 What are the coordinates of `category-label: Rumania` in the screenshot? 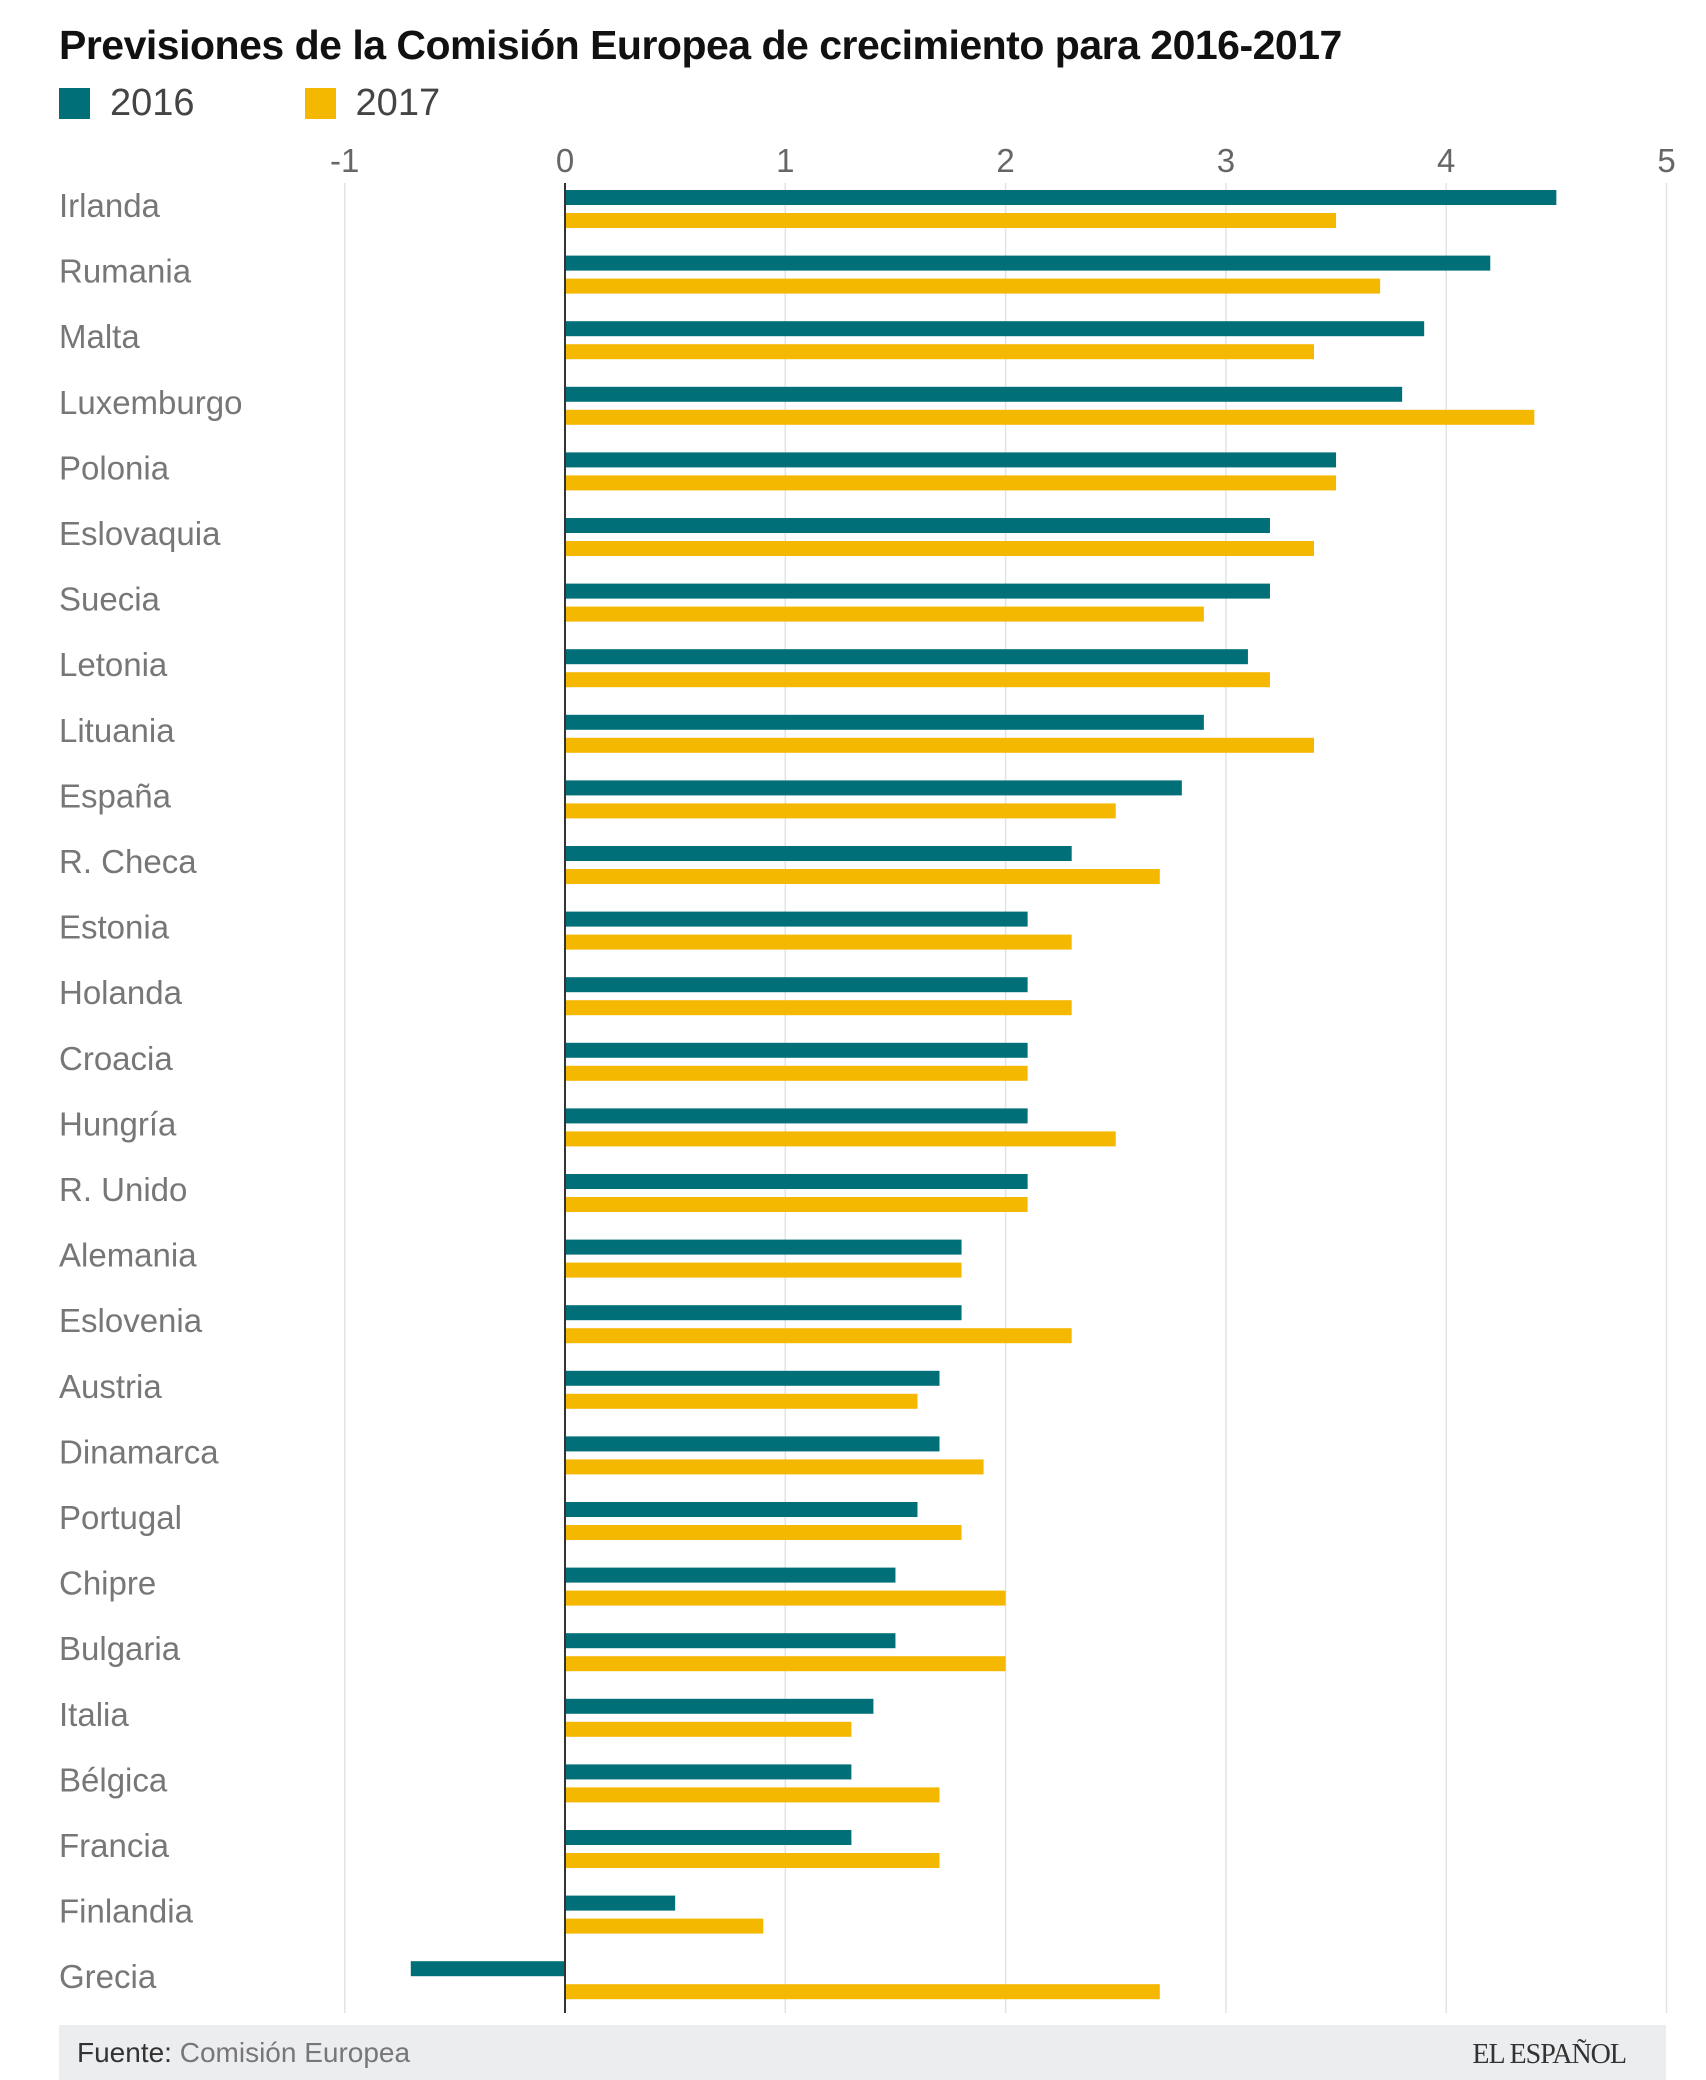 It's located at (125, 271).